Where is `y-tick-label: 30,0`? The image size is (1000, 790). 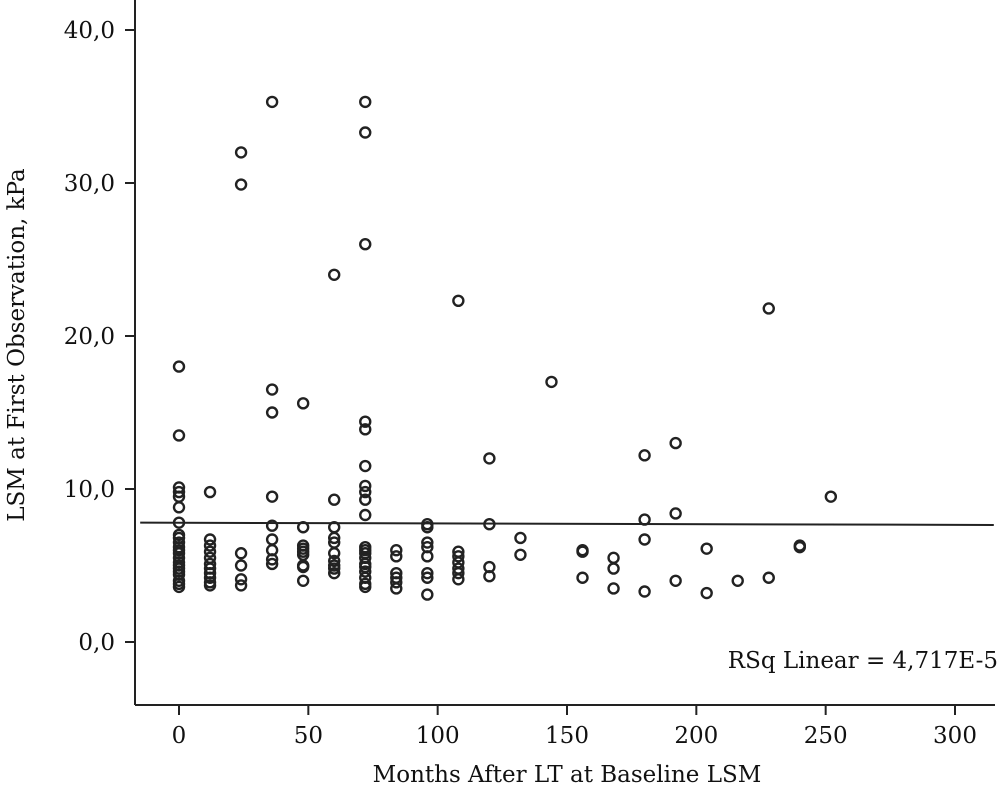
y-tick-label: 30,0 is located at coordinates (89, 184).